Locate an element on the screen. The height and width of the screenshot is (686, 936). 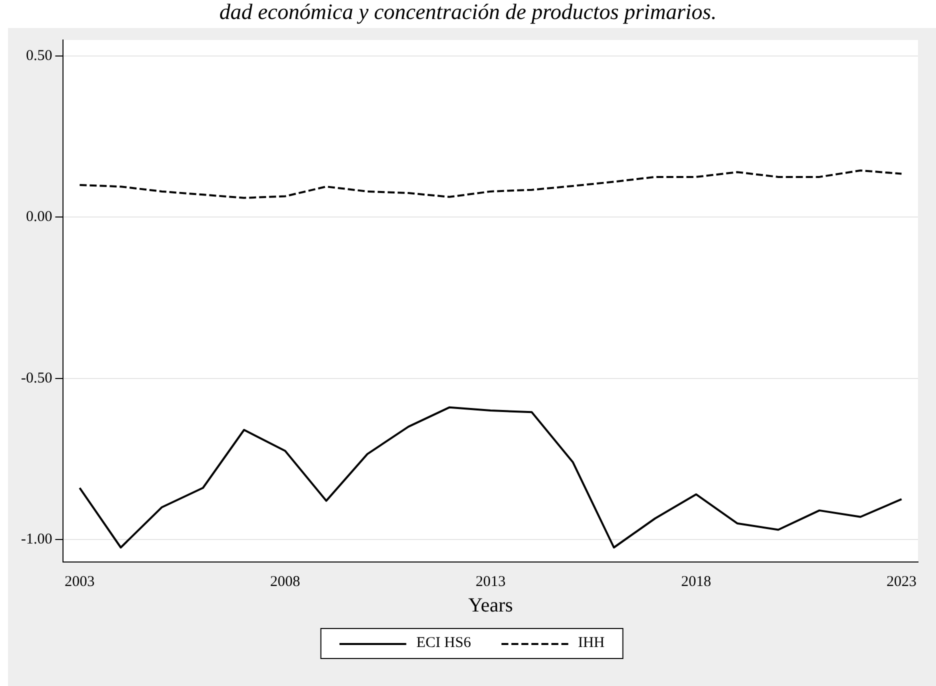
x-tick-label: 2008 is located at coordinates (285, 582).